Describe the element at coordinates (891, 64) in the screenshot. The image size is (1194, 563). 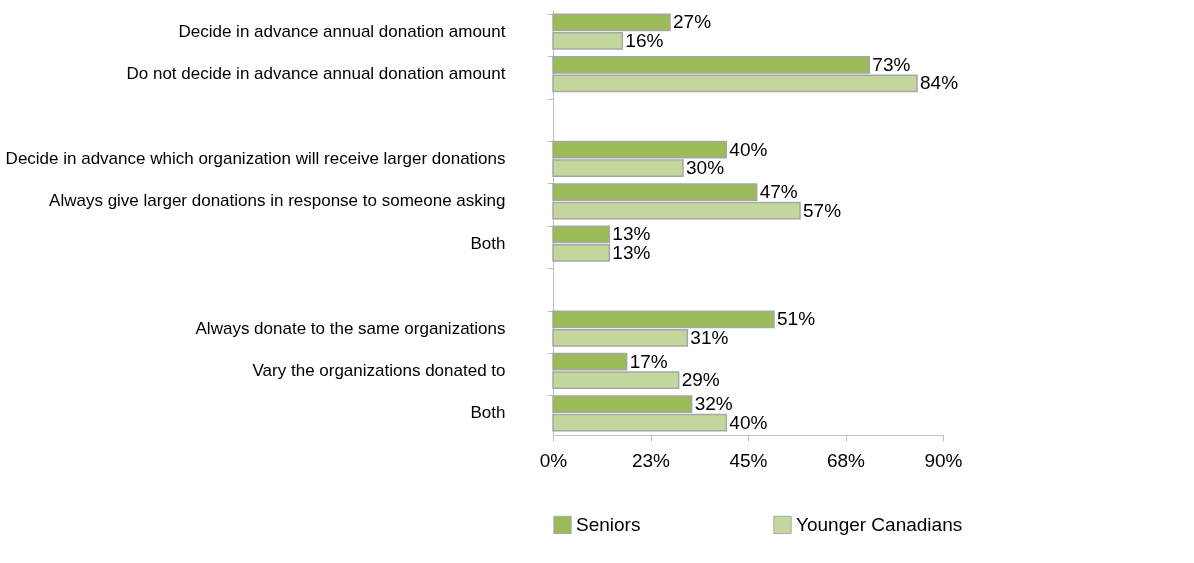
I see `data-label: 73%` at that location.